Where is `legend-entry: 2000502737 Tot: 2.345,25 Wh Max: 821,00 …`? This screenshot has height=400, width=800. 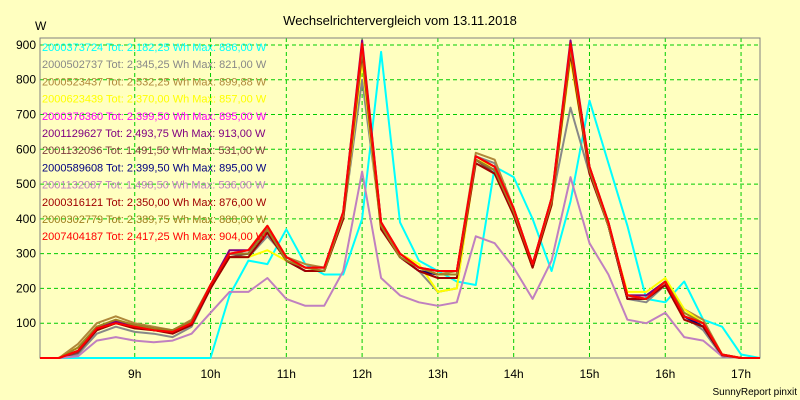 legend-entry: 2000502737 Tot: 2.345,25 Wh Max: 821,00 … is located at coordinates (154, 65).